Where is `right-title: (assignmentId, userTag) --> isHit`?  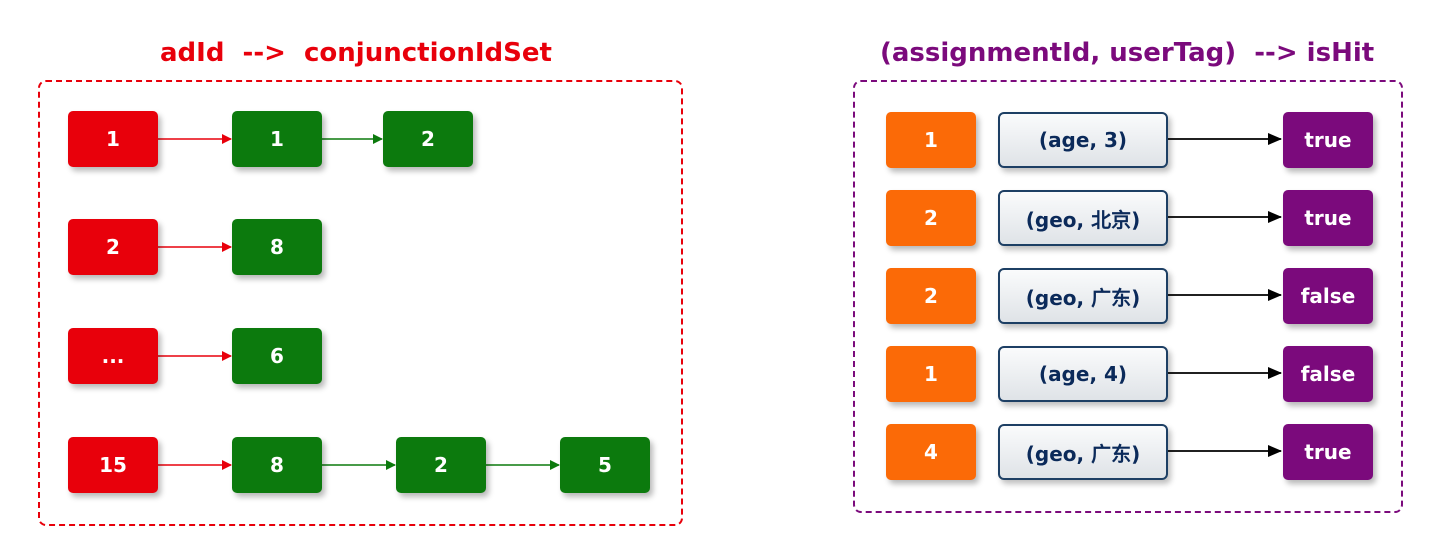 right-title: (assignmentId, userTag) --> isHit is located at coordinates (1127, 53).